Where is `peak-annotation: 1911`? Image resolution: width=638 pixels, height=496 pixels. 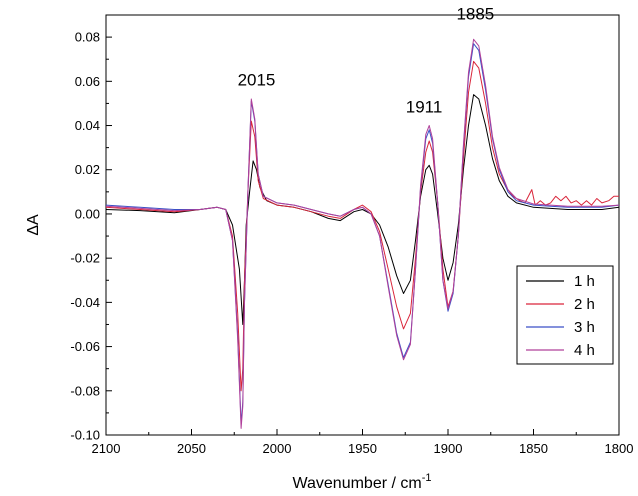
peak-annotation: 1911 is located at coordinates (424, 106).